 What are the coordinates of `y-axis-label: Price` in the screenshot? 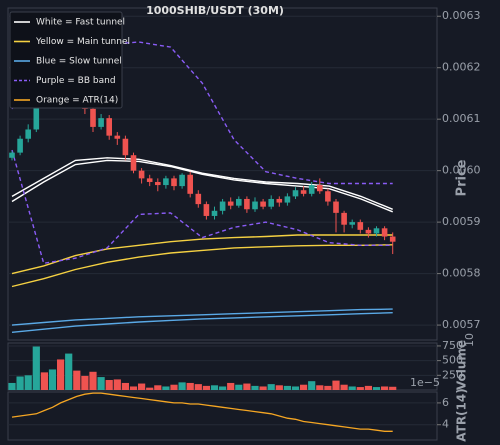 It's located at (462, 177).